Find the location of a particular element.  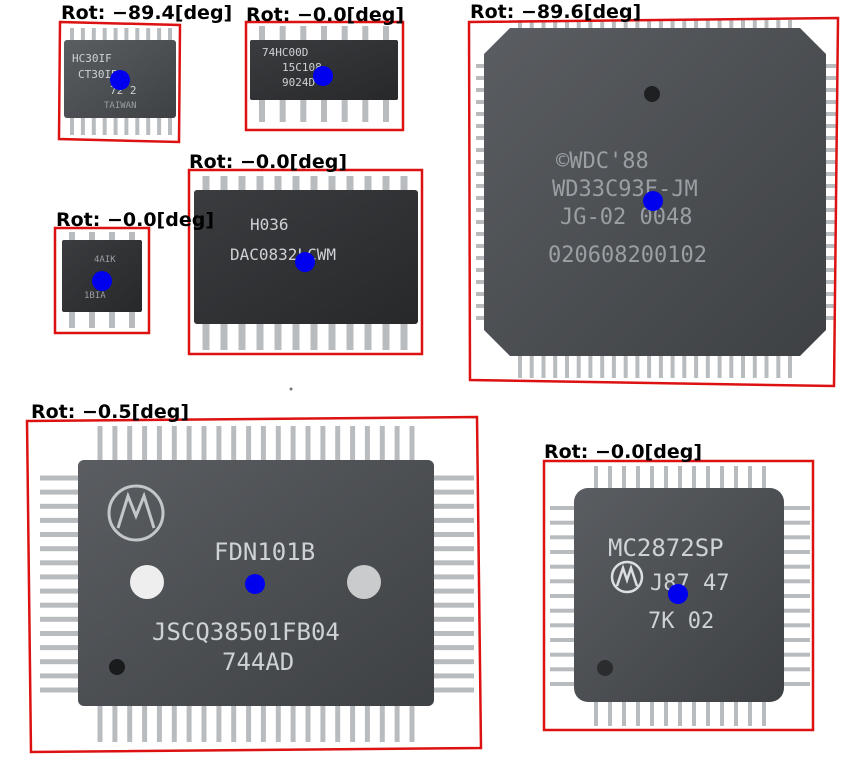

chip-6-marking-2: JSCQ38501FB04 is located at coordinates (246, 632).